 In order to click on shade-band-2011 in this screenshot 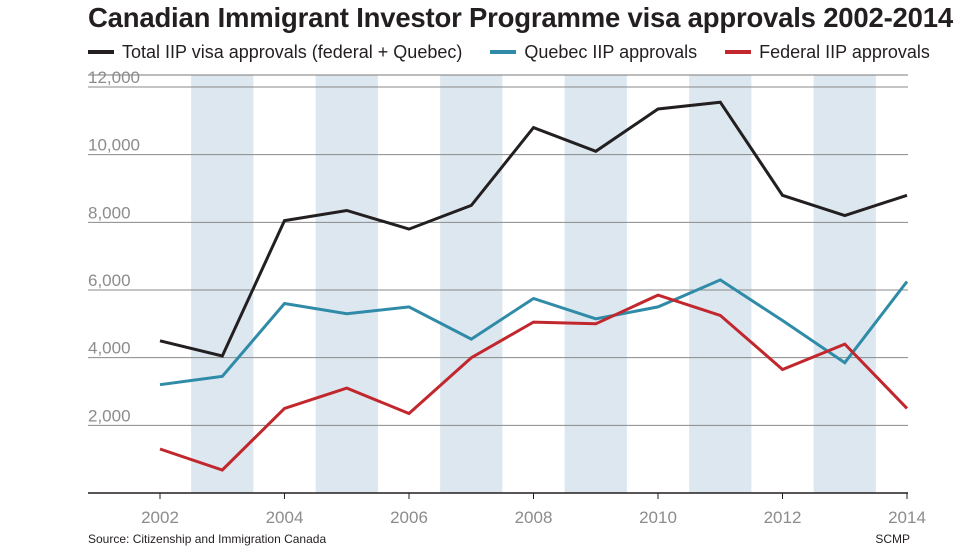, I will do `click(720, 284)`.